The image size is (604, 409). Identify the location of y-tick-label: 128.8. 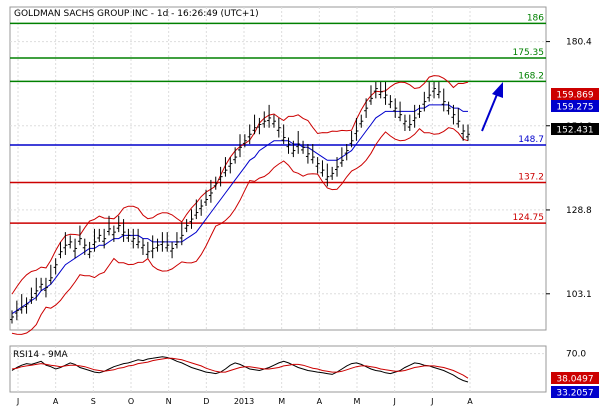
(579, 211).